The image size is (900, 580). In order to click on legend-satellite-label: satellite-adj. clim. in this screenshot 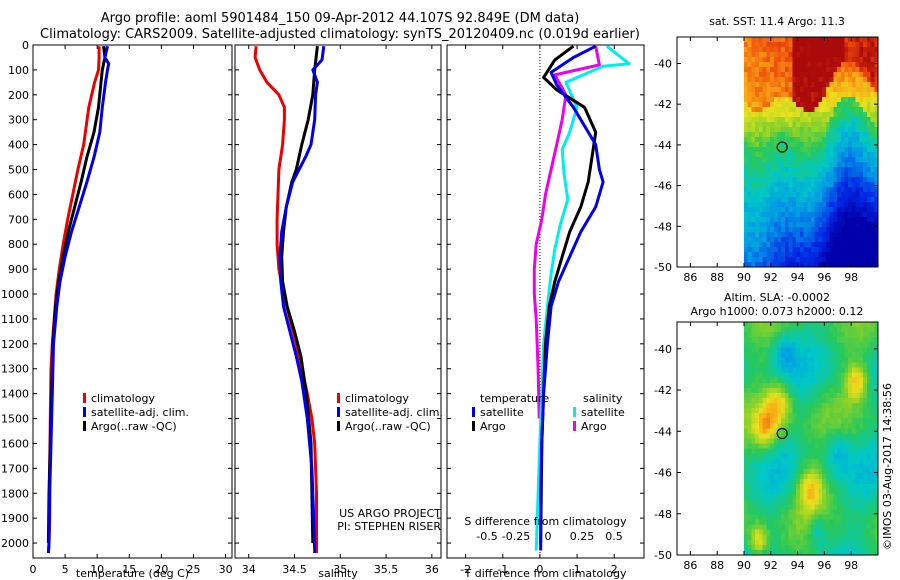, I will do `click(394, 412)`.